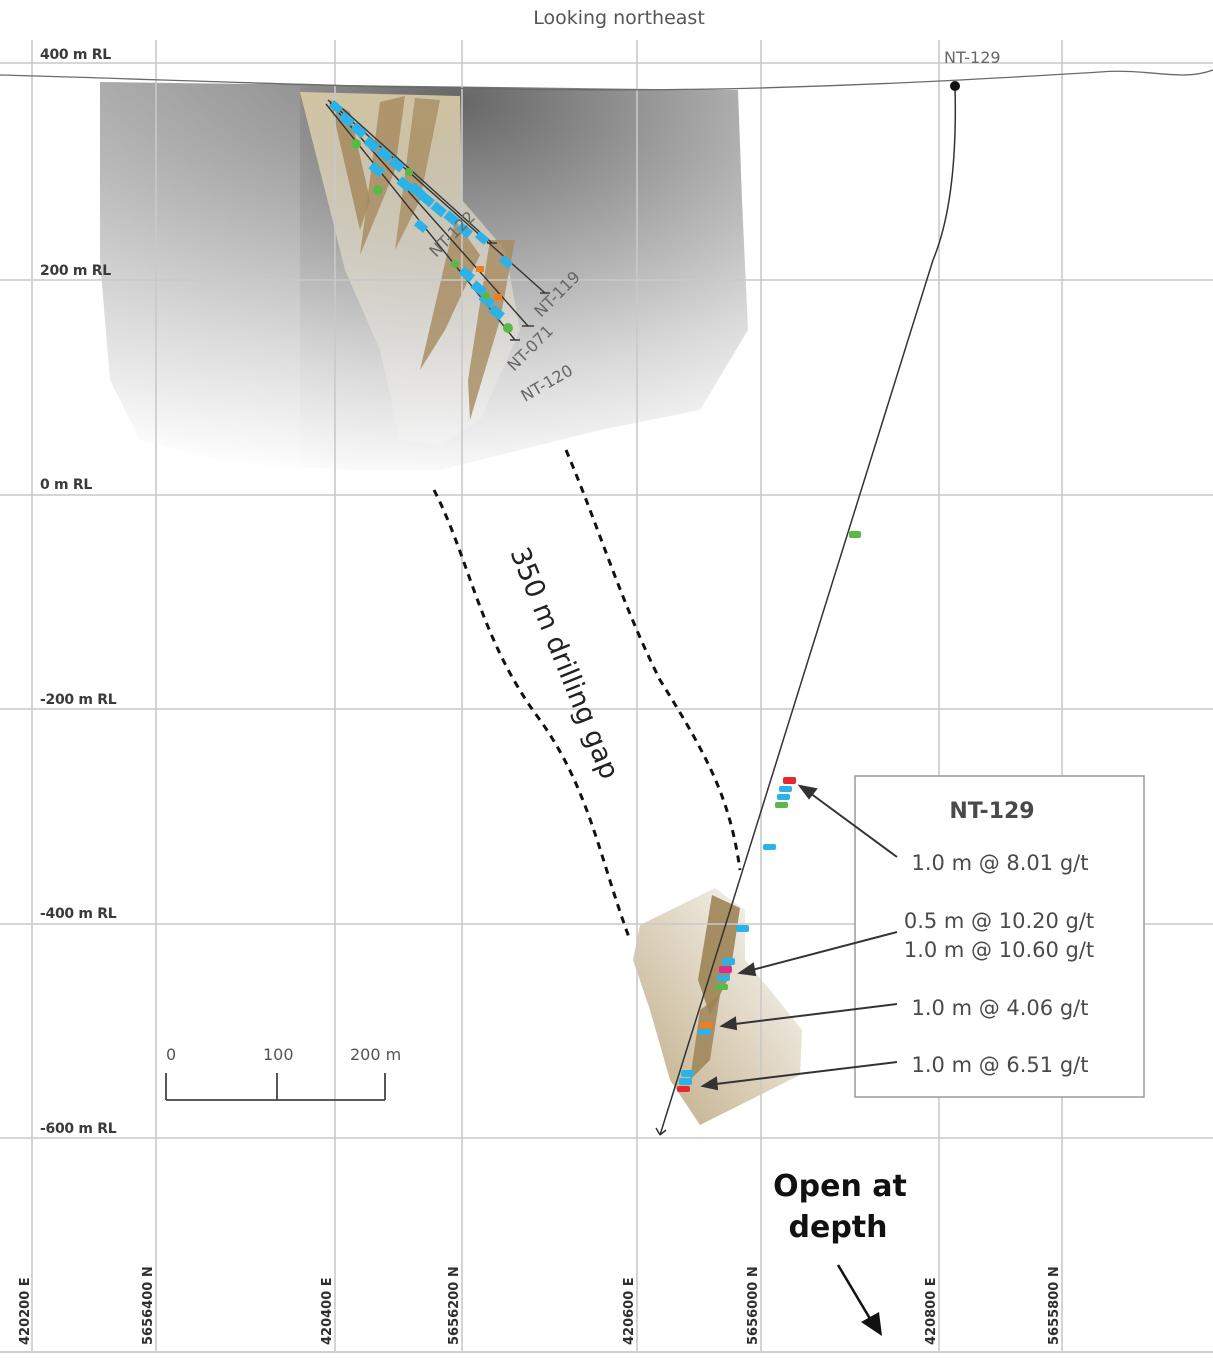 The image size is (1213, 1371). I want to click on rl-label: 0 m RL, so click(66, 485).